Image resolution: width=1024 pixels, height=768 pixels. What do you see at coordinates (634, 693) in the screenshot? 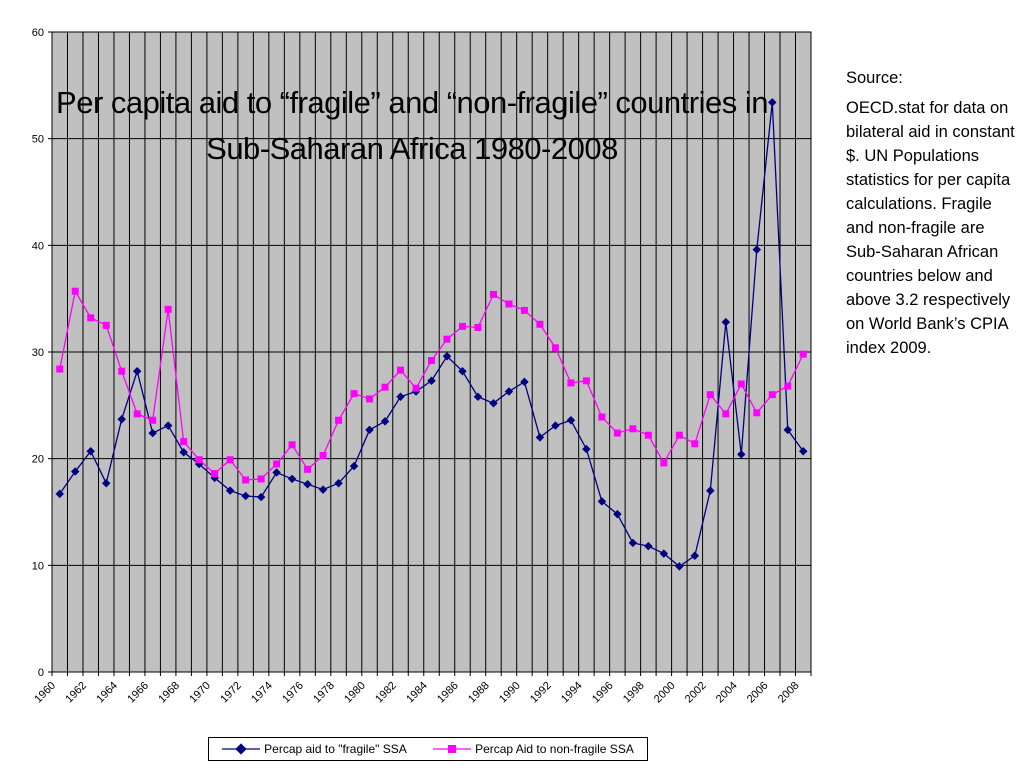
I see `x-tick-label: 1998` at bounding box center [634, 693].